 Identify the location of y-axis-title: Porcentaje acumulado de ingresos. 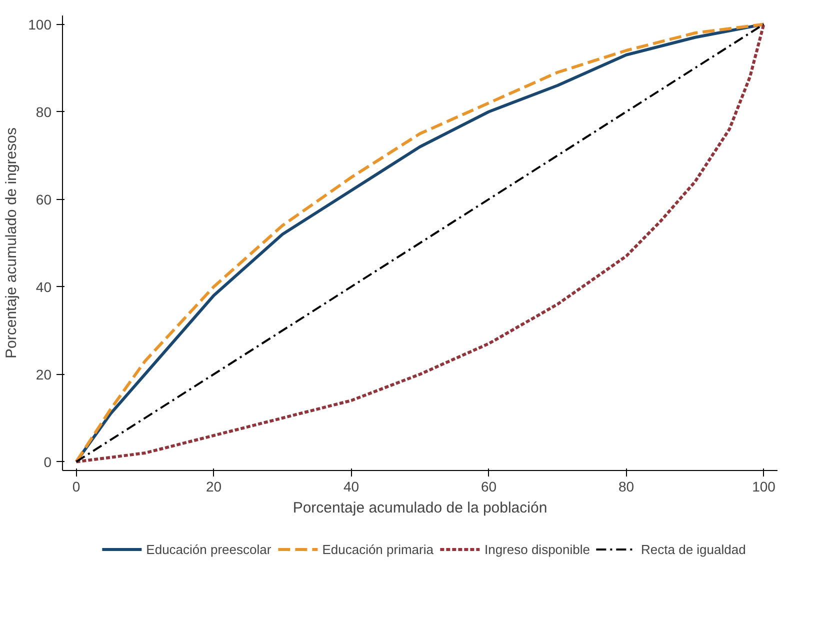
(11, 243).